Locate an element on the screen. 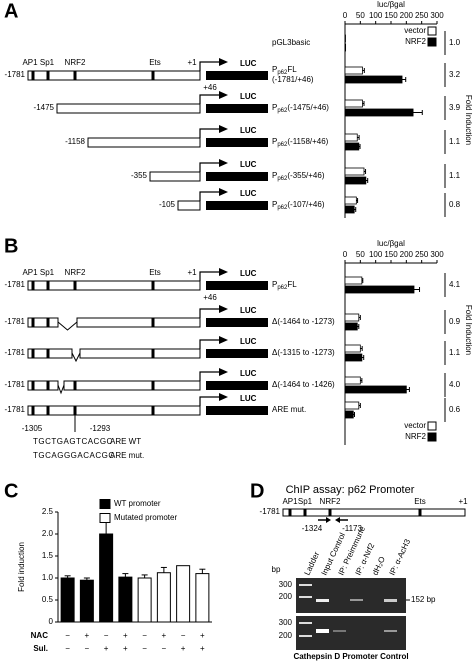 This screenshot has width=474, height=662. x-tick-label: 300 is located at coordinates (437, 15).